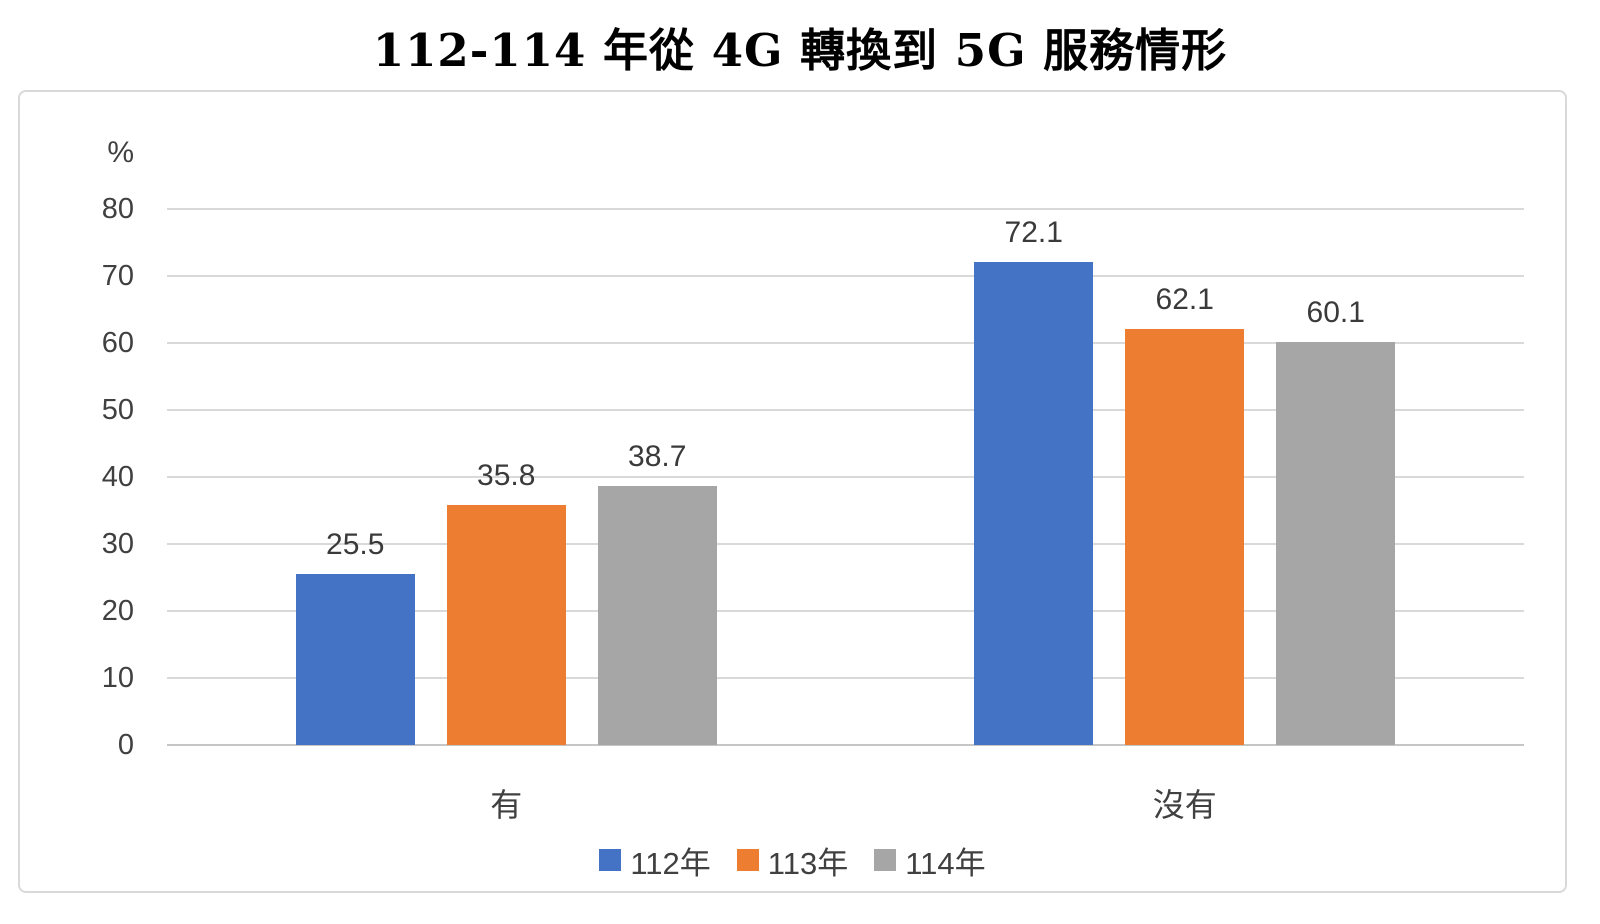 The height and width of the screenshot is (924, 1600). Describe the element at coordinates (117, 276) in the screenshot. I see `y-tick-label: 70` at that location.